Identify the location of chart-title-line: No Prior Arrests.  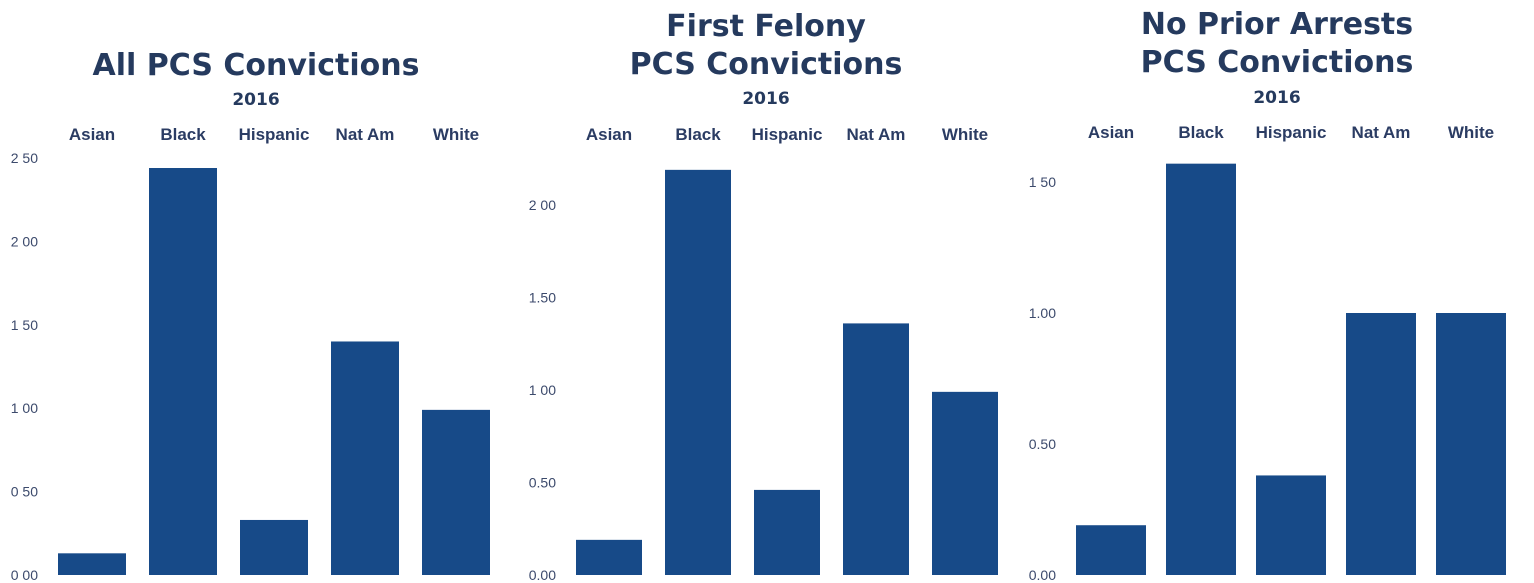
(1277, 24).